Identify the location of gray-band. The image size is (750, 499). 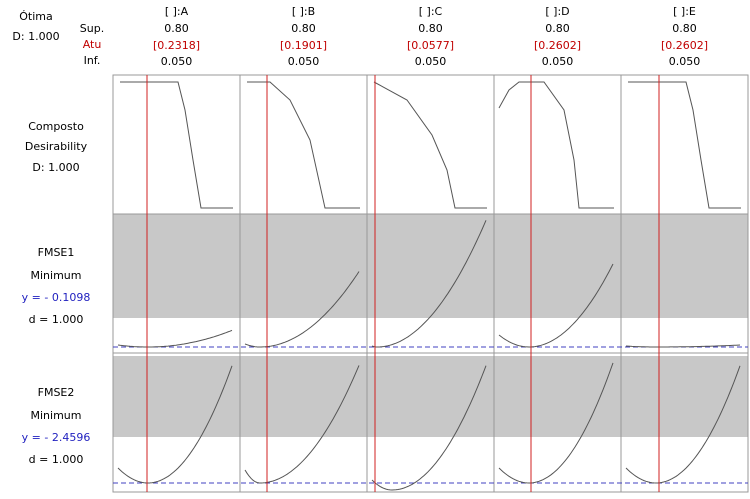
(430, 396).